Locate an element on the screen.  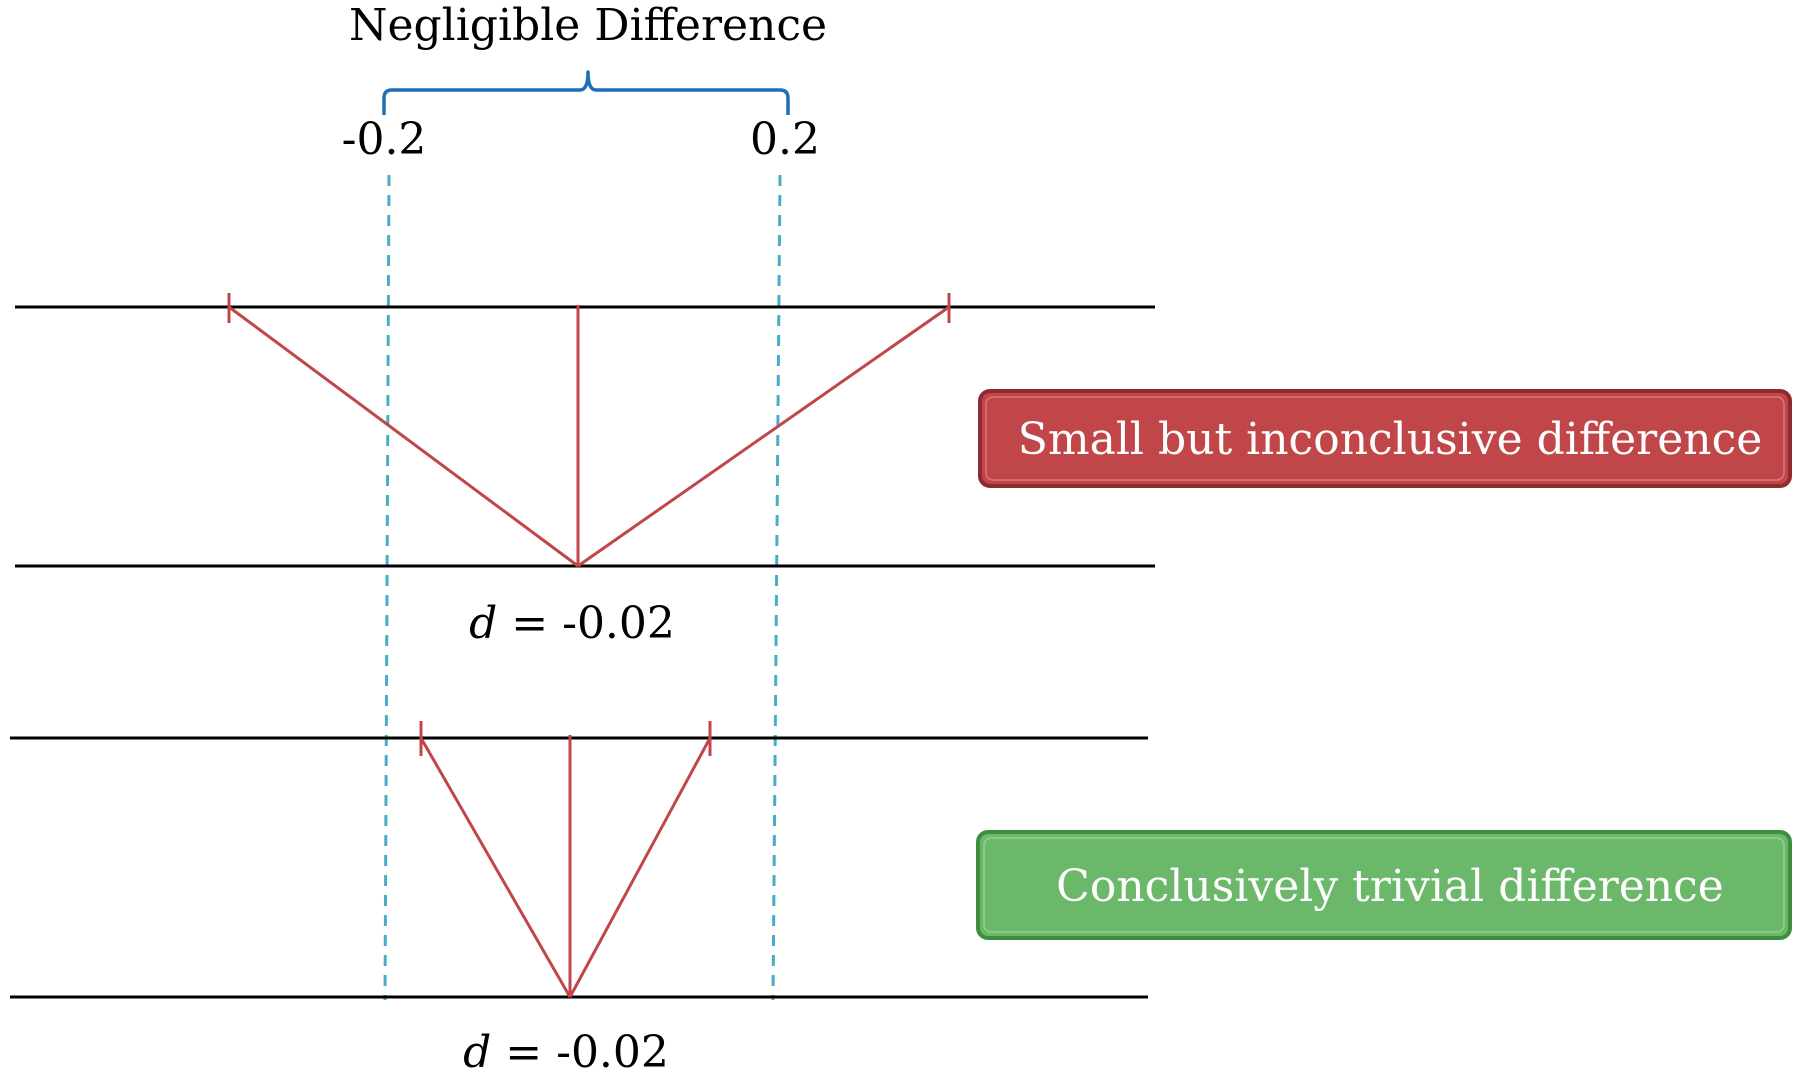
interval-1-right-arm is located at coordinates (763, 436).